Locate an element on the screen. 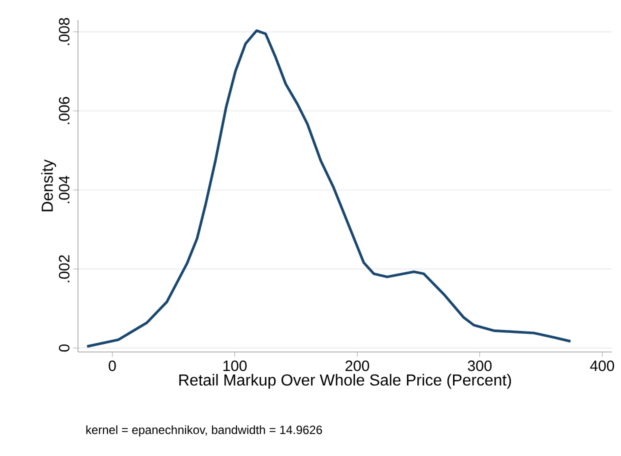 The image size is (621, 456). y-tick-label: 0 is located at coordinates (64, 348).